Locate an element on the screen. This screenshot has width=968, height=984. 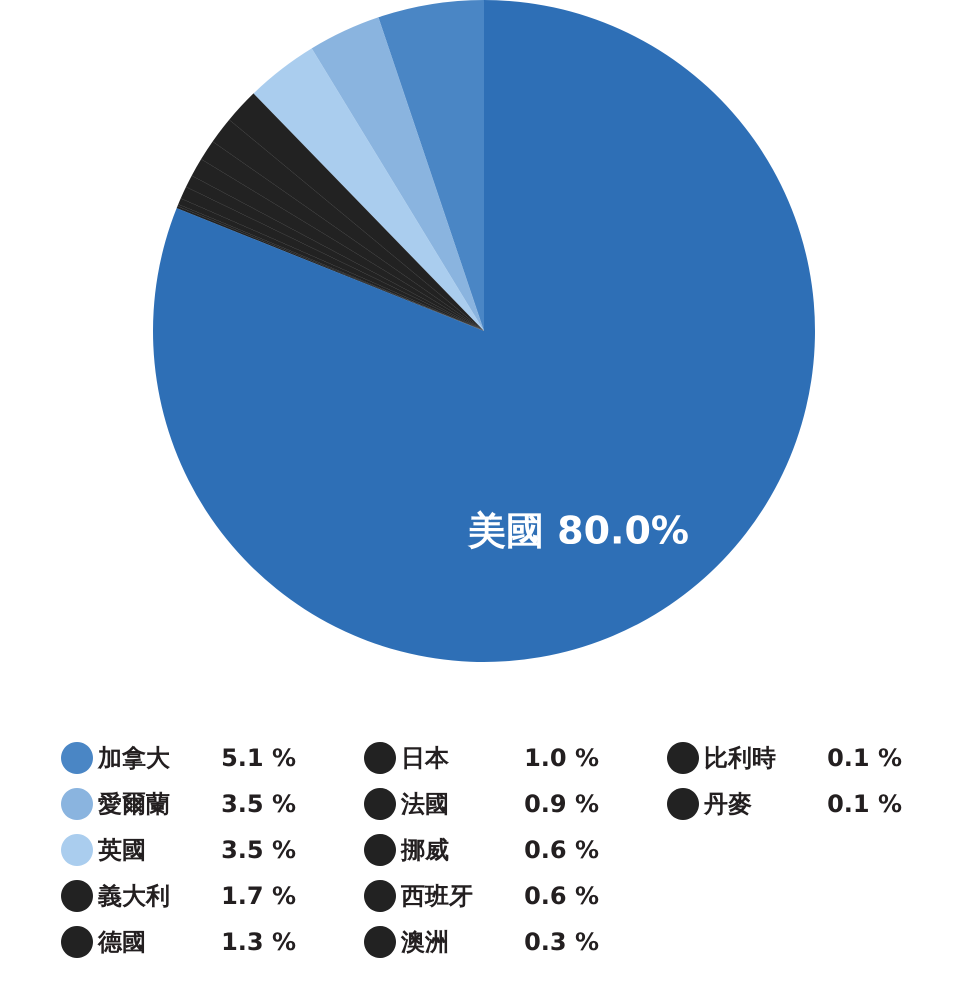
legend-label: 德國 is located at coordinates (121, 942).